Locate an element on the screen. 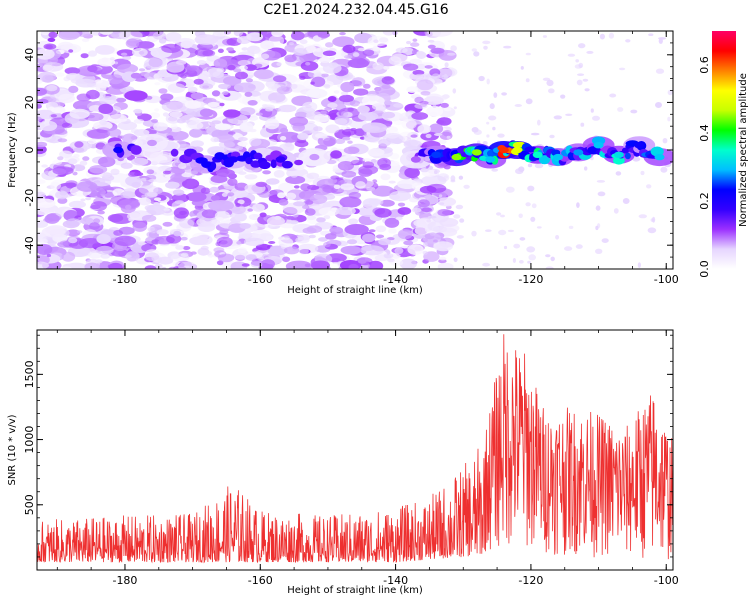 Image resolution: width=750 pixels, height=600 pixels. x-tick-label: -100 is located at coordinates (666, 279).